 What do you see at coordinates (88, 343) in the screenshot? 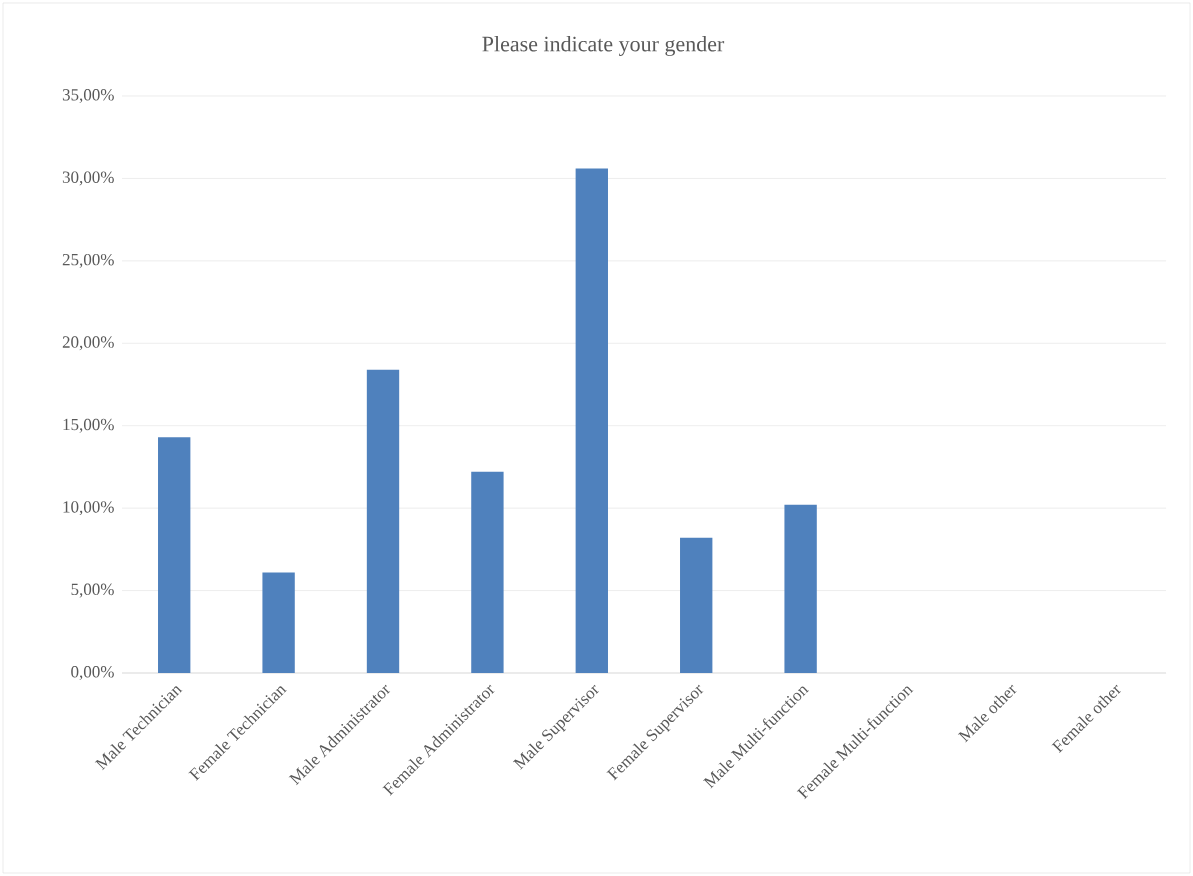
I see `y-tick-label: 20,00%` at bounding box center [88, 343].